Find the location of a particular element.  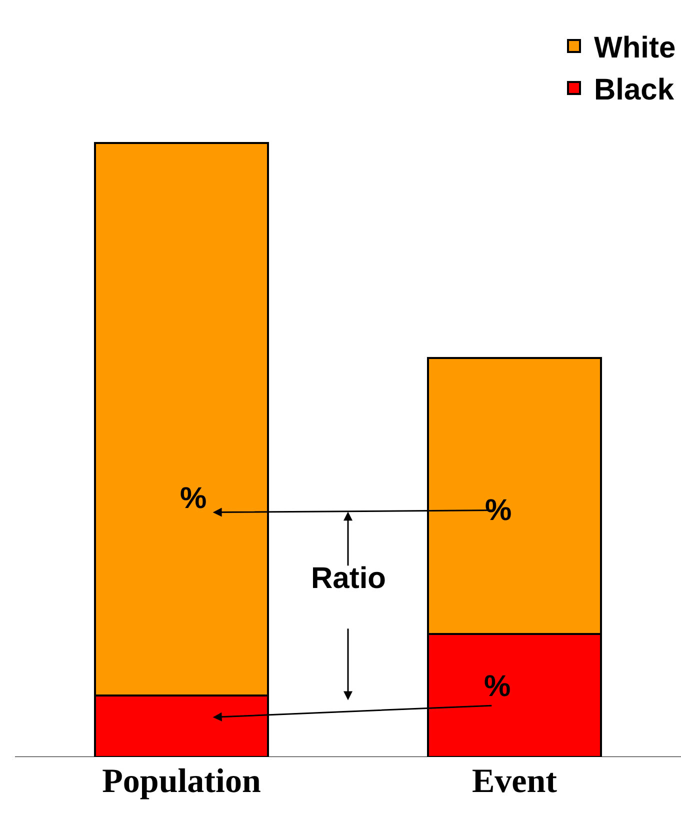

legend-label: White is located at coordinates (635, 48).